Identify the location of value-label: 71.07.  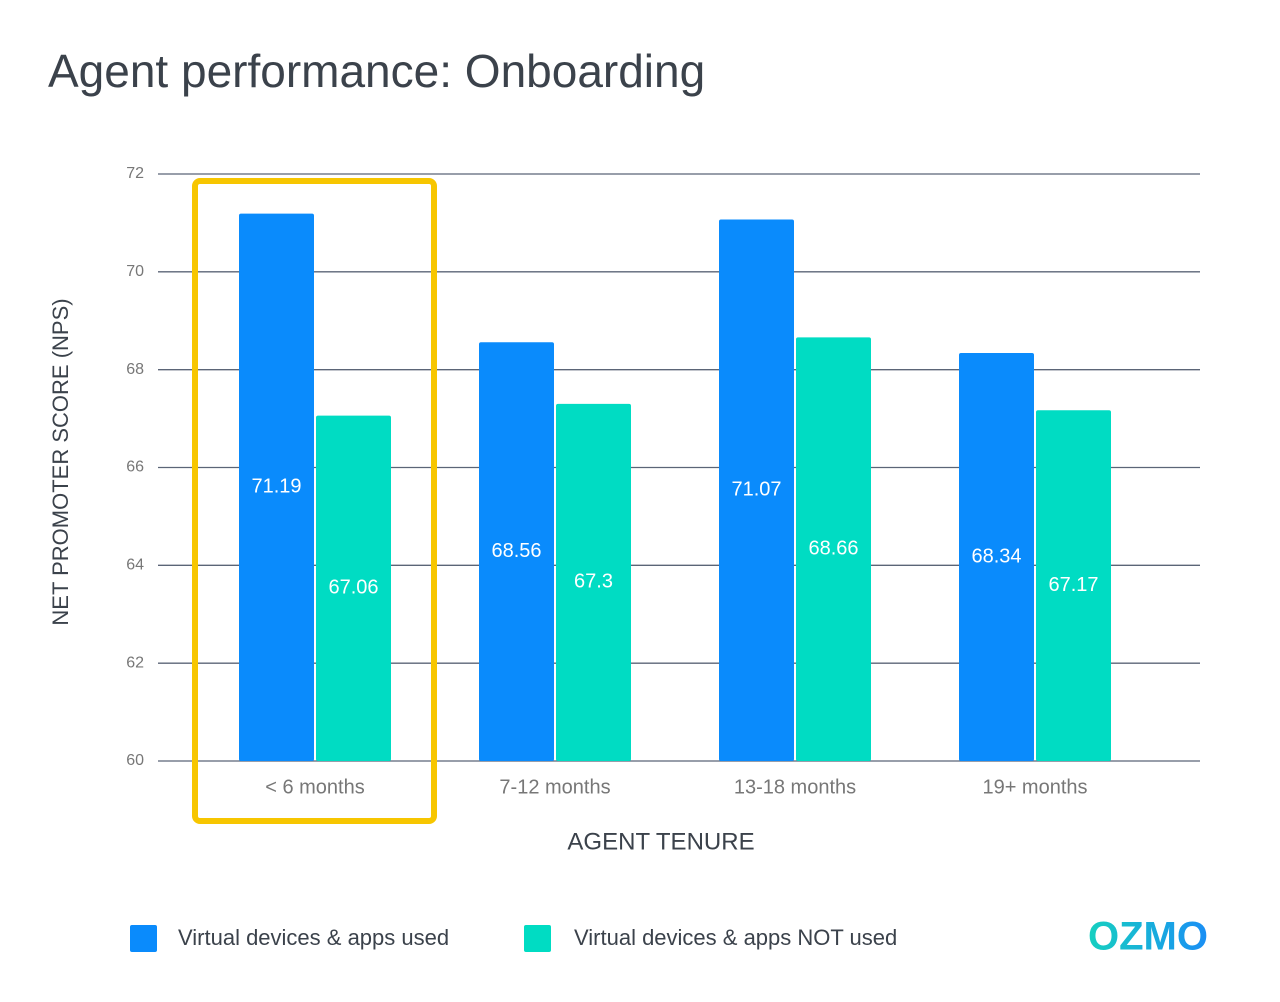
(756, 490).